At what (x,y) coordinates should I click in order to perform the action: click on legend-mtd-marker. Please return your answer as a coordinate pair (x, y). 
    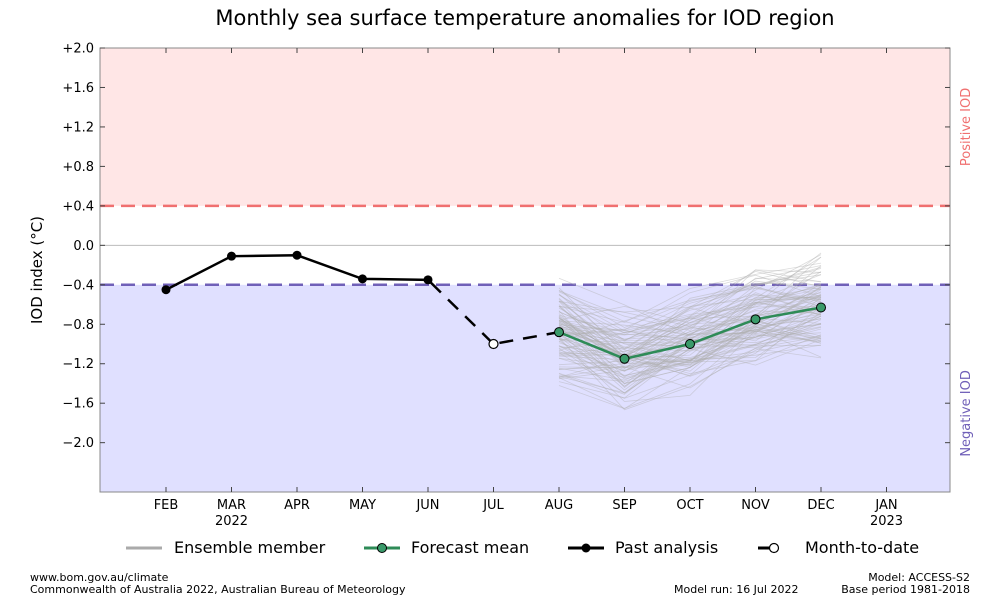
    Looking at the image, I should click on (774, 548).